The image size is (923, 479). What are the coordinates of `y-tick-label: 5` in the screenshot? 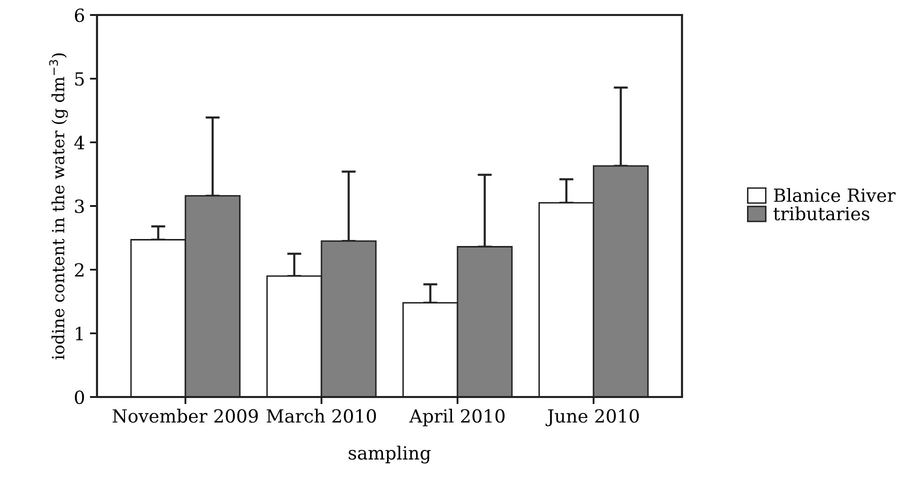 It's located at (79, 79).